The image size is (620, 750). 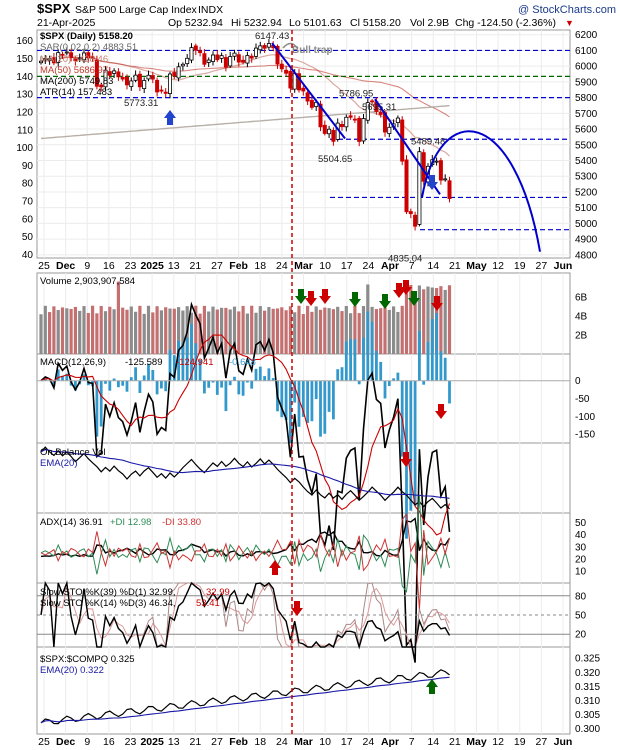 I want to click on bull-trap-bracket, so click(x=290, y=45).